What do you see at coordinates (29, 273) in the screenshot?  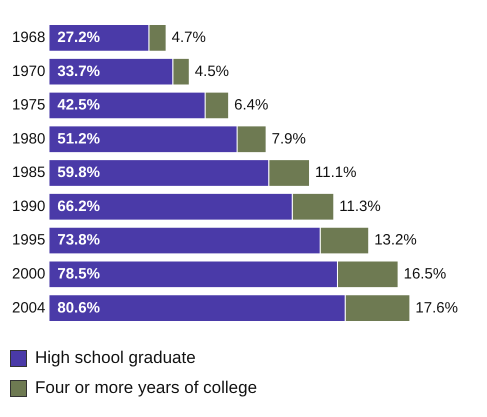 I see `y-tick-label: 2000` at bounding box center [29, 273].